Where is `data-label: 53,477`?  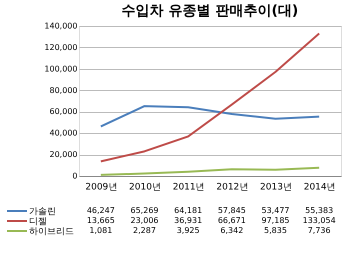 data-label: 53,477 is located at coordinates (276, 210).